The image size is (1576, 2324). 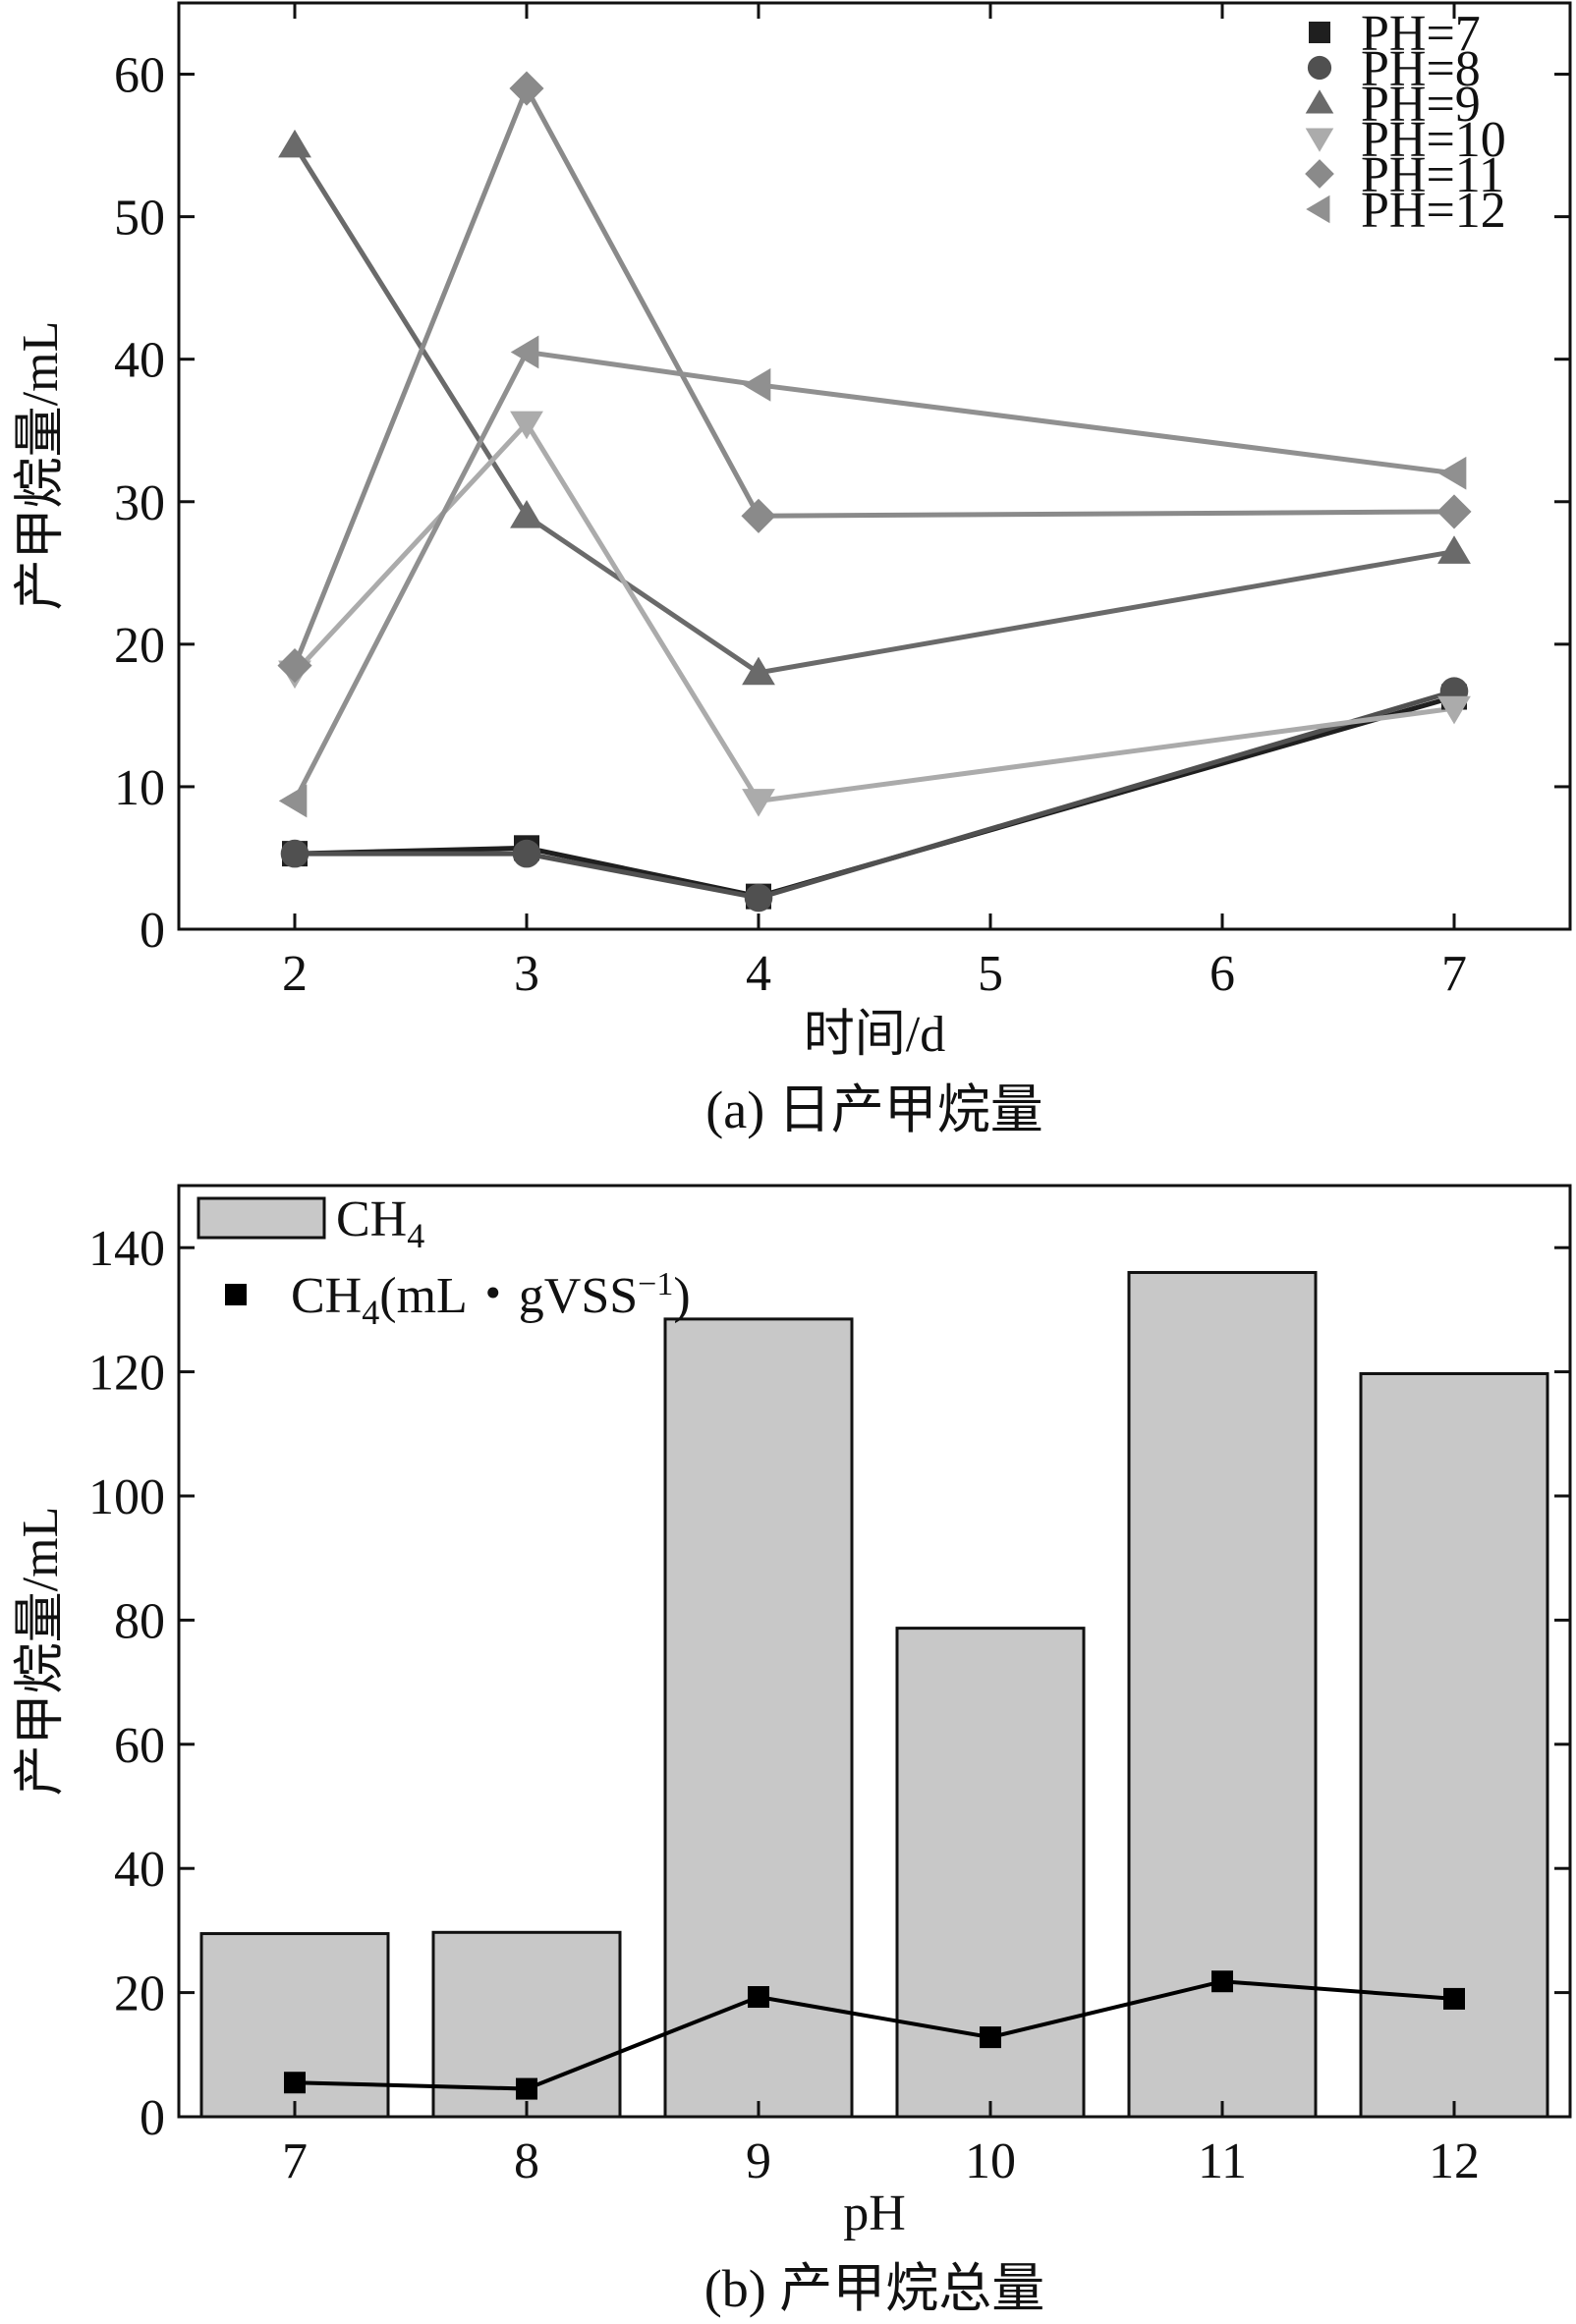 I want to click on y-tick-label: 120, so click(x=126, y=1374).